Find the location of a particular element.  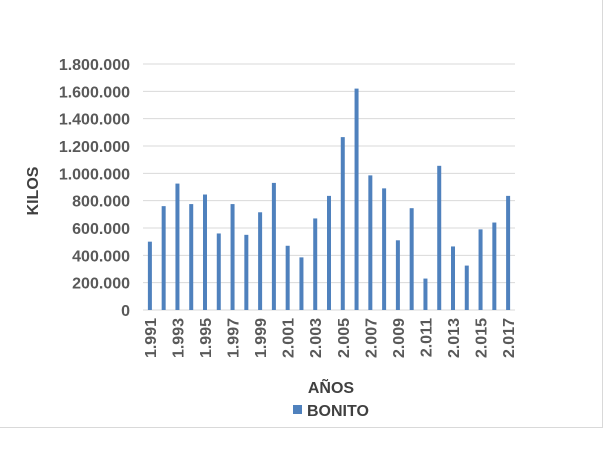

bar-2.009 is located at coordinates (397, 275).